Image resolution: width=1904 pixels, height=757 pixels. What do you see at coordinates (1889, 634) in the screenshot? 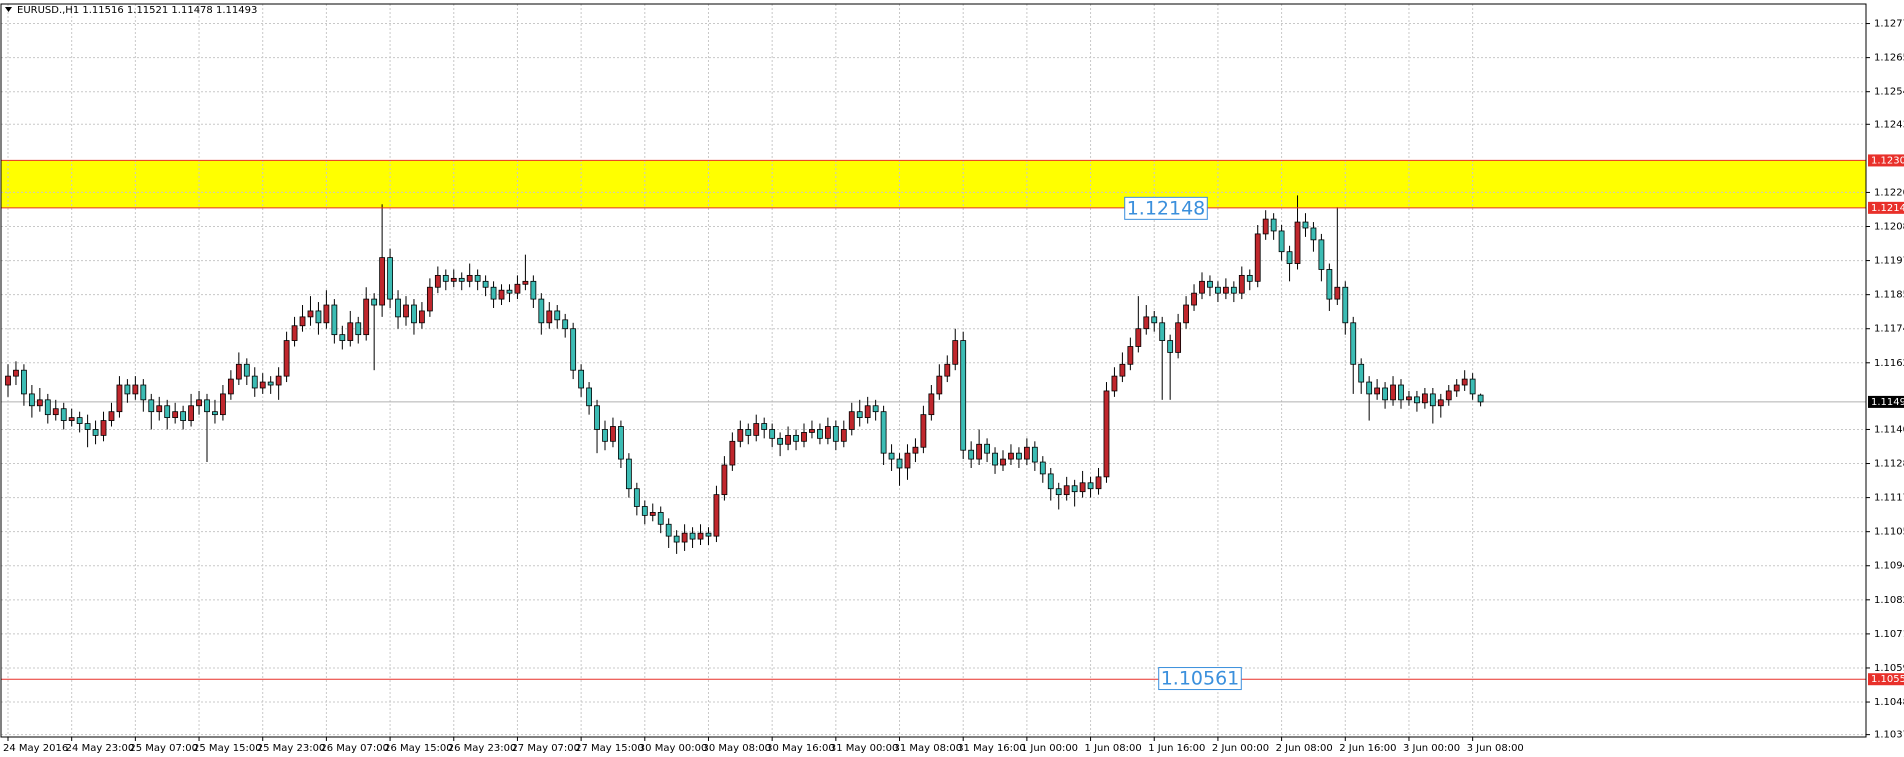
I see `y-tick-label: 1.10710` at bounding box center [1889, 634].